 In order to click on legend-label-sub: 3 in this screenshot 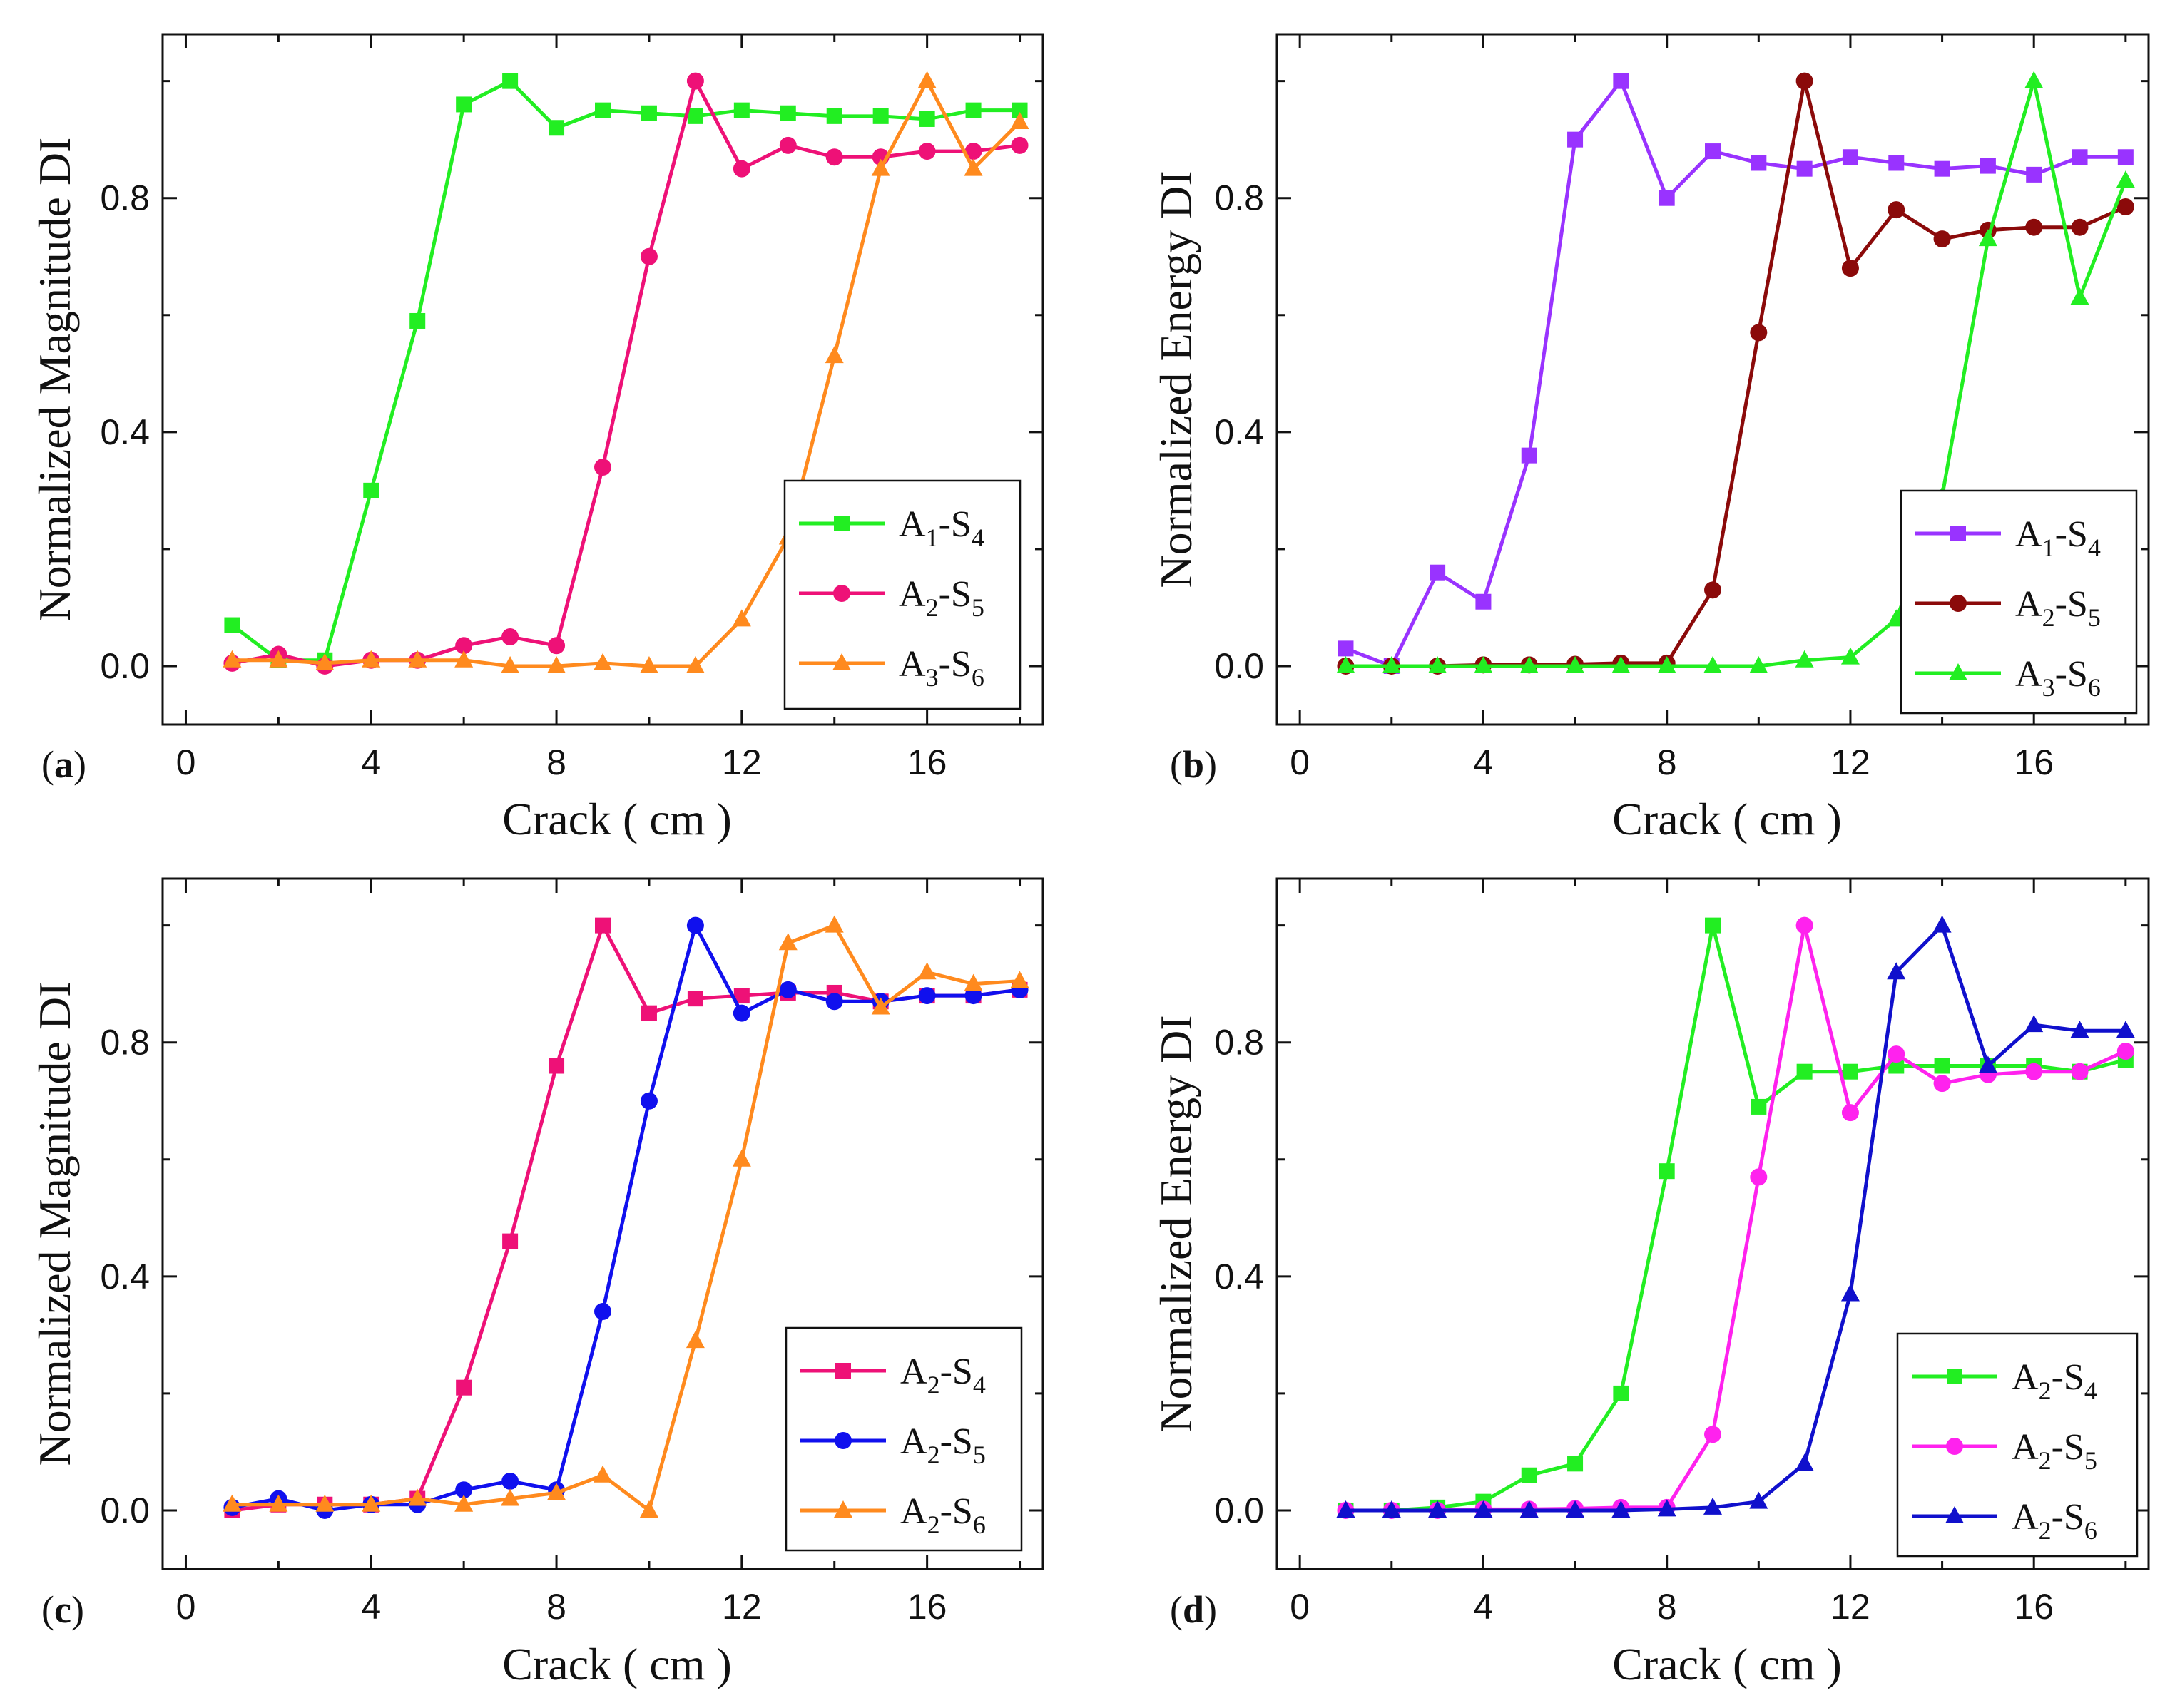, I will do `click(2048, 687)`.